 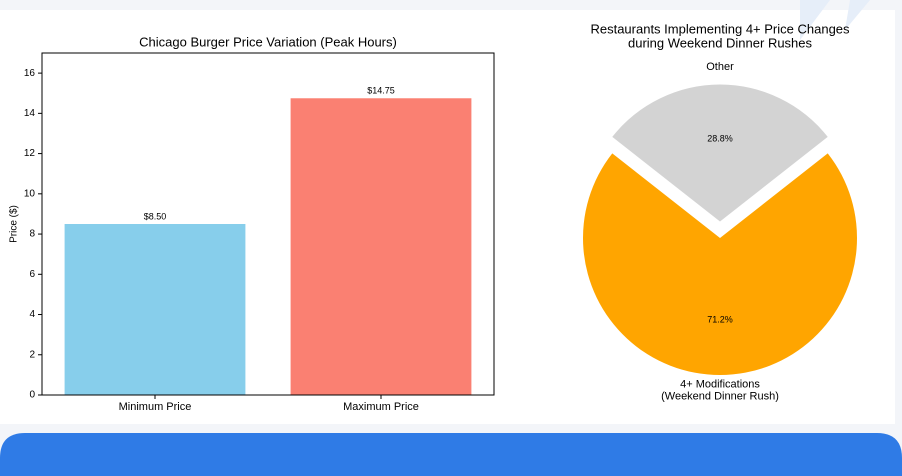 What do you see at coordinates (381, 407) in the screenshot?
I see `x-tick-label: Maximum Price` at bounding box center [381, 407].